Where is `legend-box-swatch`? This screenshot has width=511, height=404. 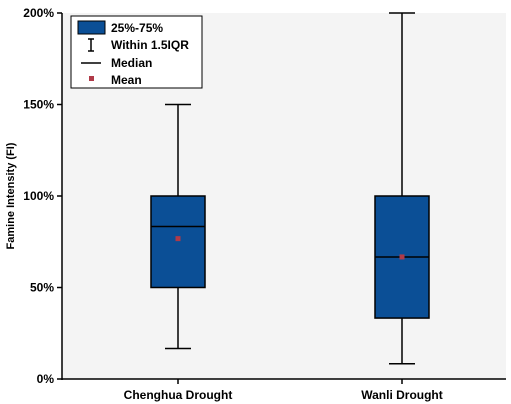 legend-box-swatch is located at coordinates (91, 27).